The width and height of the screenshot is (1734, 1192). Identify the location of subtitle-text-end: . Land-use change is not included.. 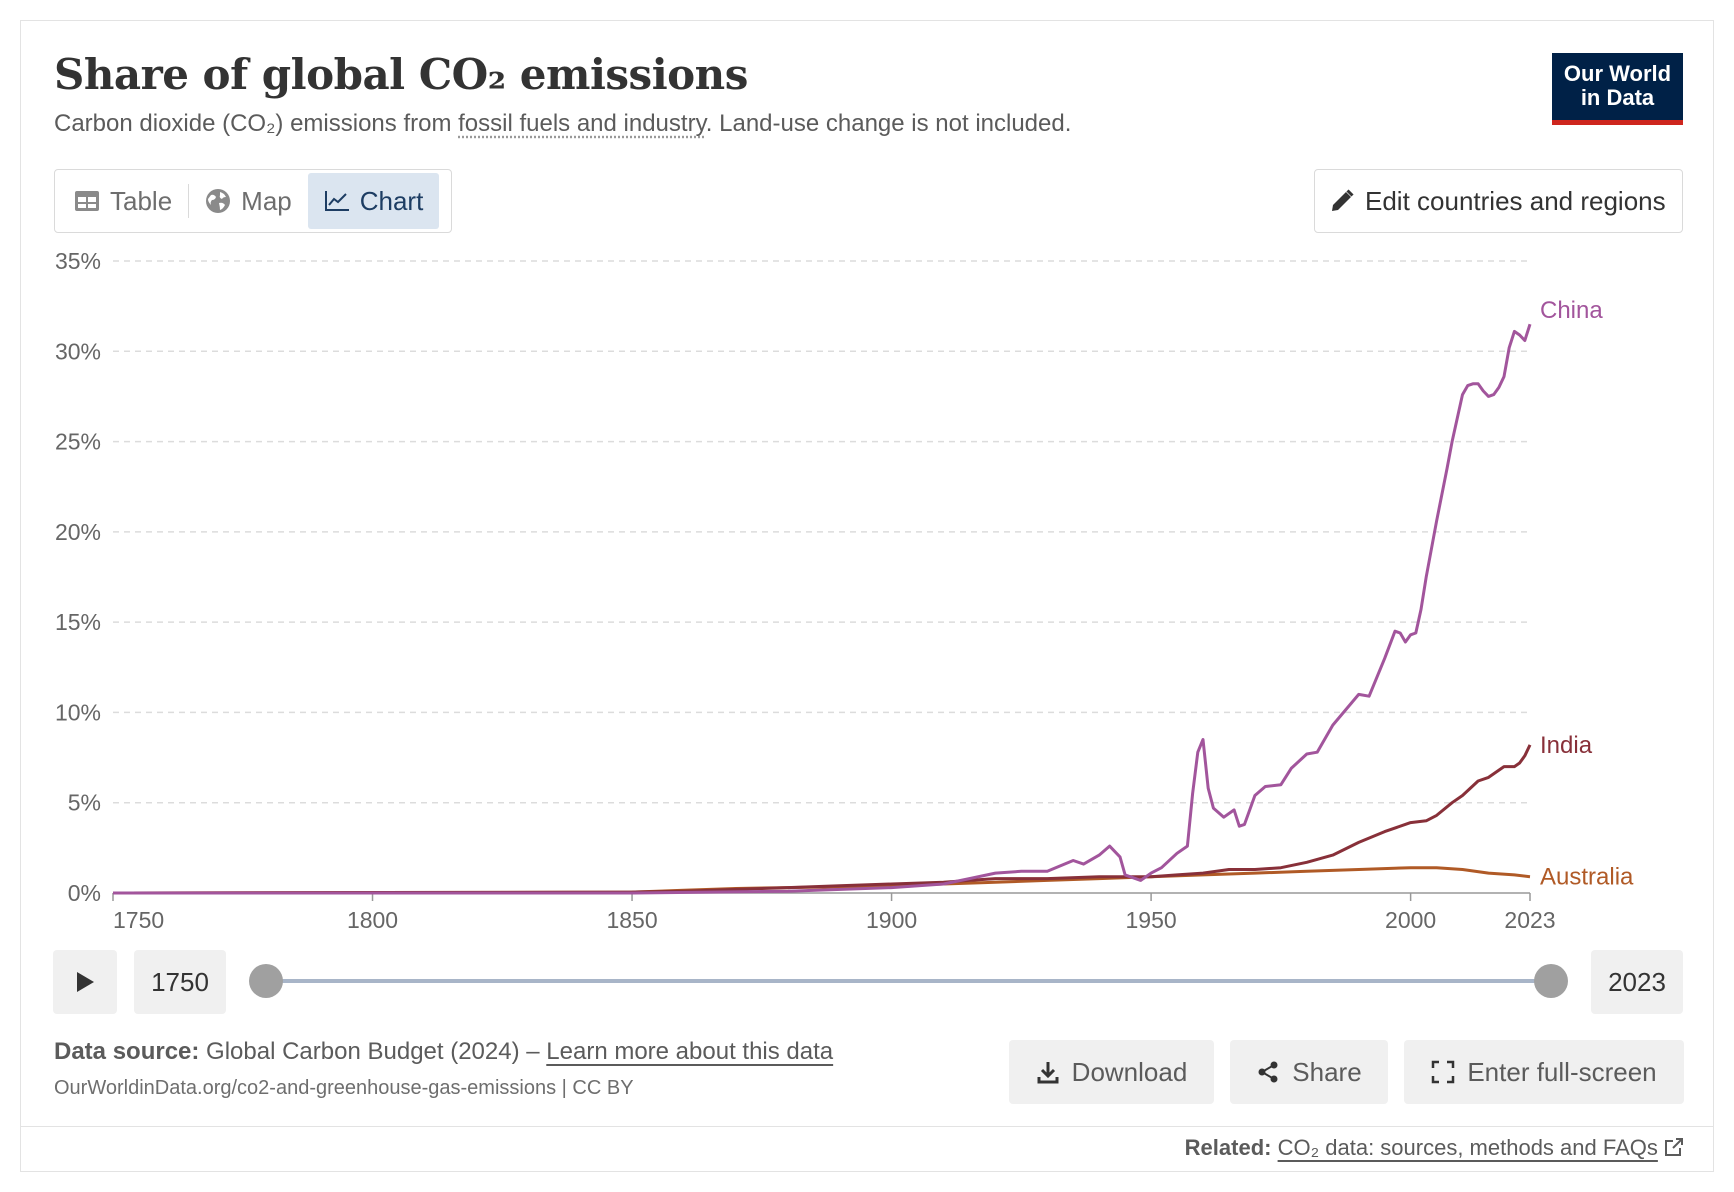
(888, 123).